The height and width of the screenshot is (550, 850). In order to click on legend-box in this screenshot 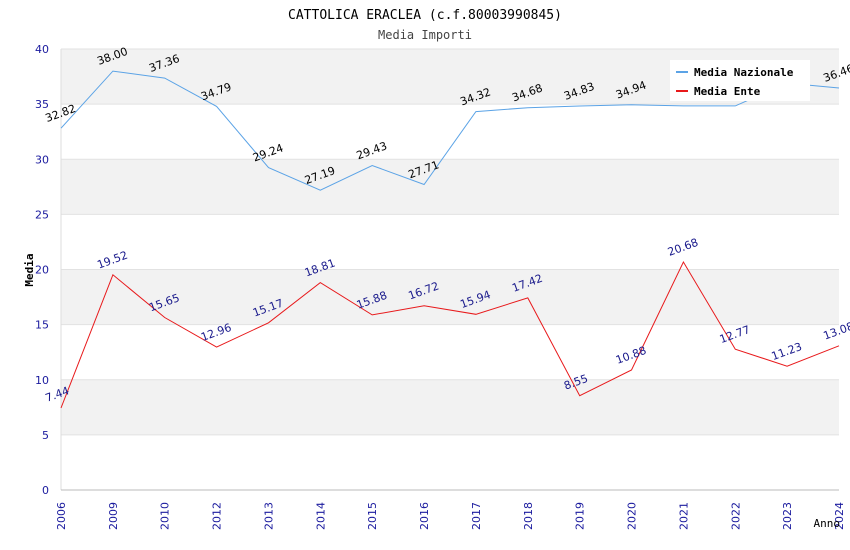, I will do `click(740, 80)`.